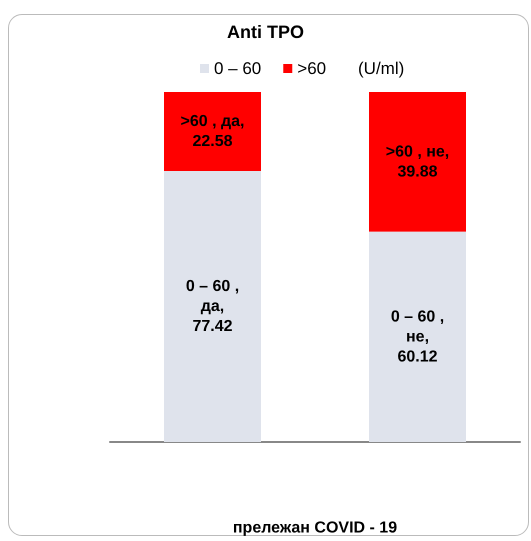 The width and height of the screenshot is (531, 541). Describe the element at coordinates (381, 68) in the screenshot. I see `legend-title: (U/ml)` at that location.